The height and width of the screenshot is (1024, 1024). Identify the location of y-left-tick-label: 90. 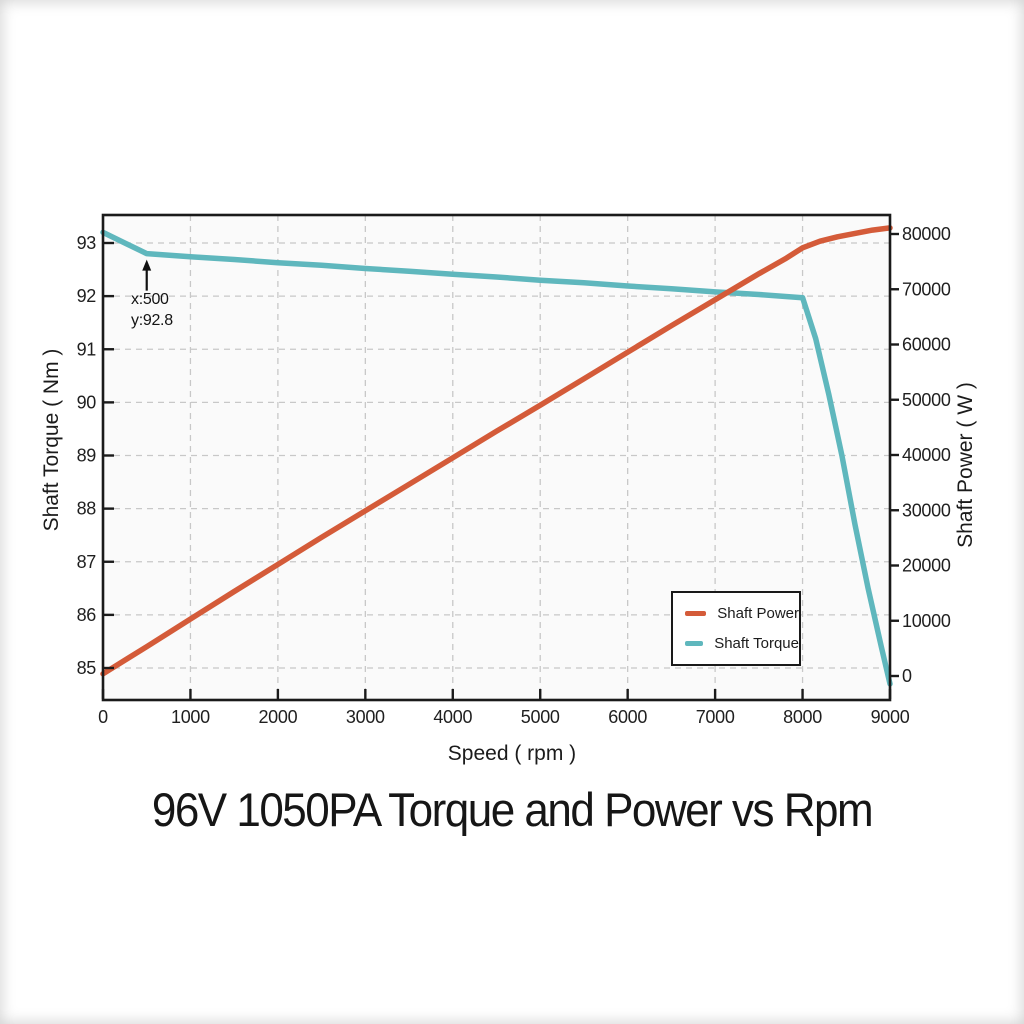
(87, 402).